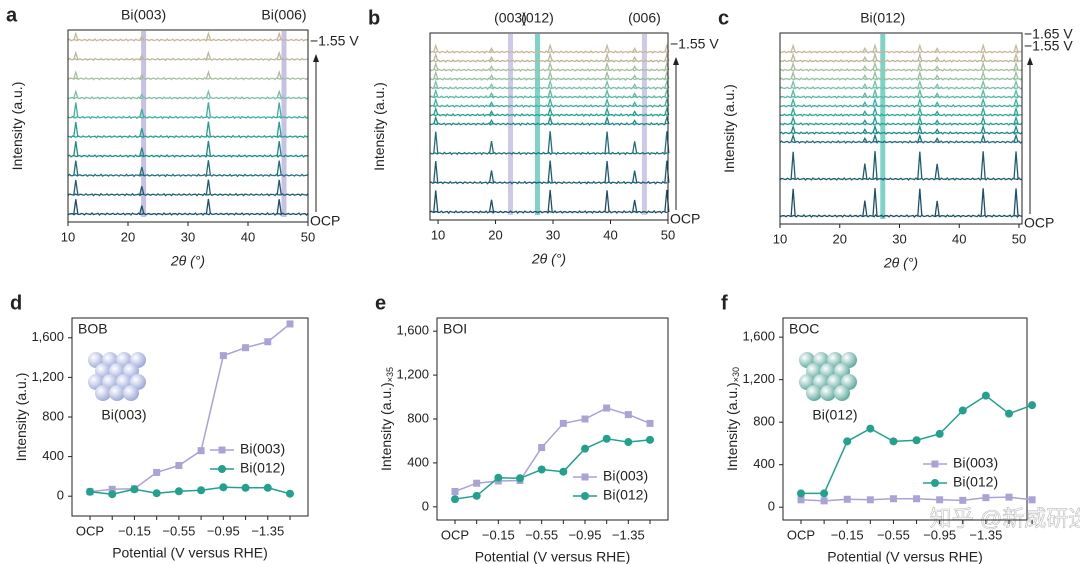  I want to click on band-label: Bi(003), so click(143, 15).